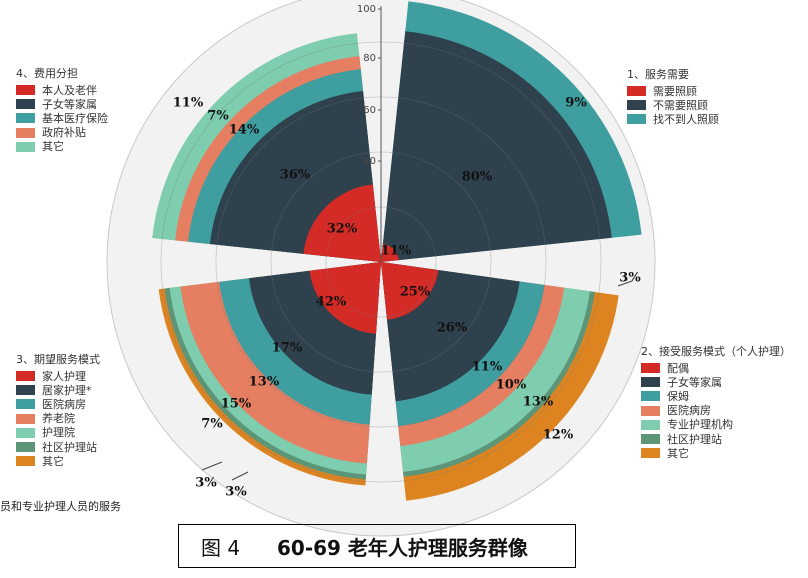 This screenshot has height=578, width=808. What do you see at coordinates (369, 161) in the screenshot?
I see `axis-tick-label-3: 40` at bounding box center [369, 161].